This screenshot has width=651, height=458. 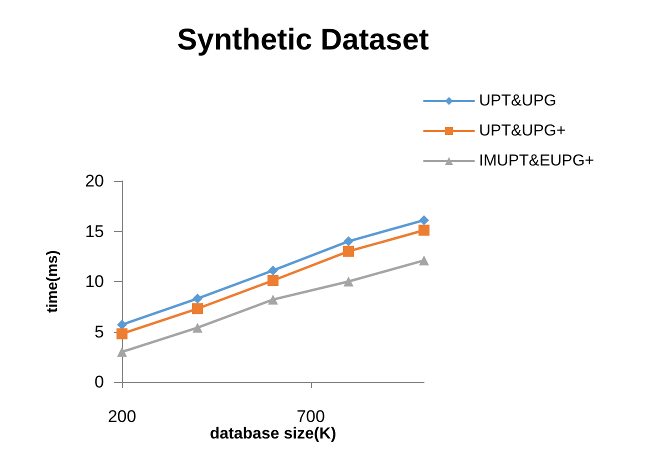 What do you see at coordinates (99, 382) in the screenshot?
I see `y-tick-label: 0` at bounding box center [99, 382].